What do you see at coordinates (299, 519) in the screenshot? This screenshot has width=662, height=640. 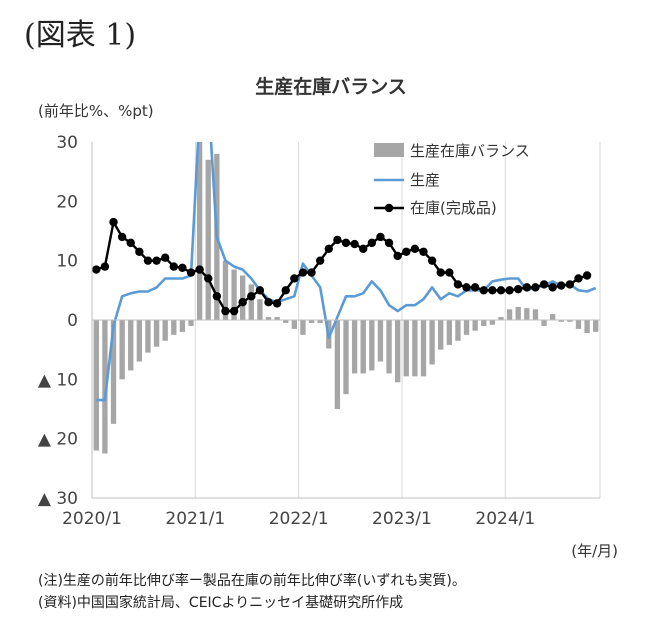 I see `x-tick-label: 2022/1` at bounding box center [299, 519].